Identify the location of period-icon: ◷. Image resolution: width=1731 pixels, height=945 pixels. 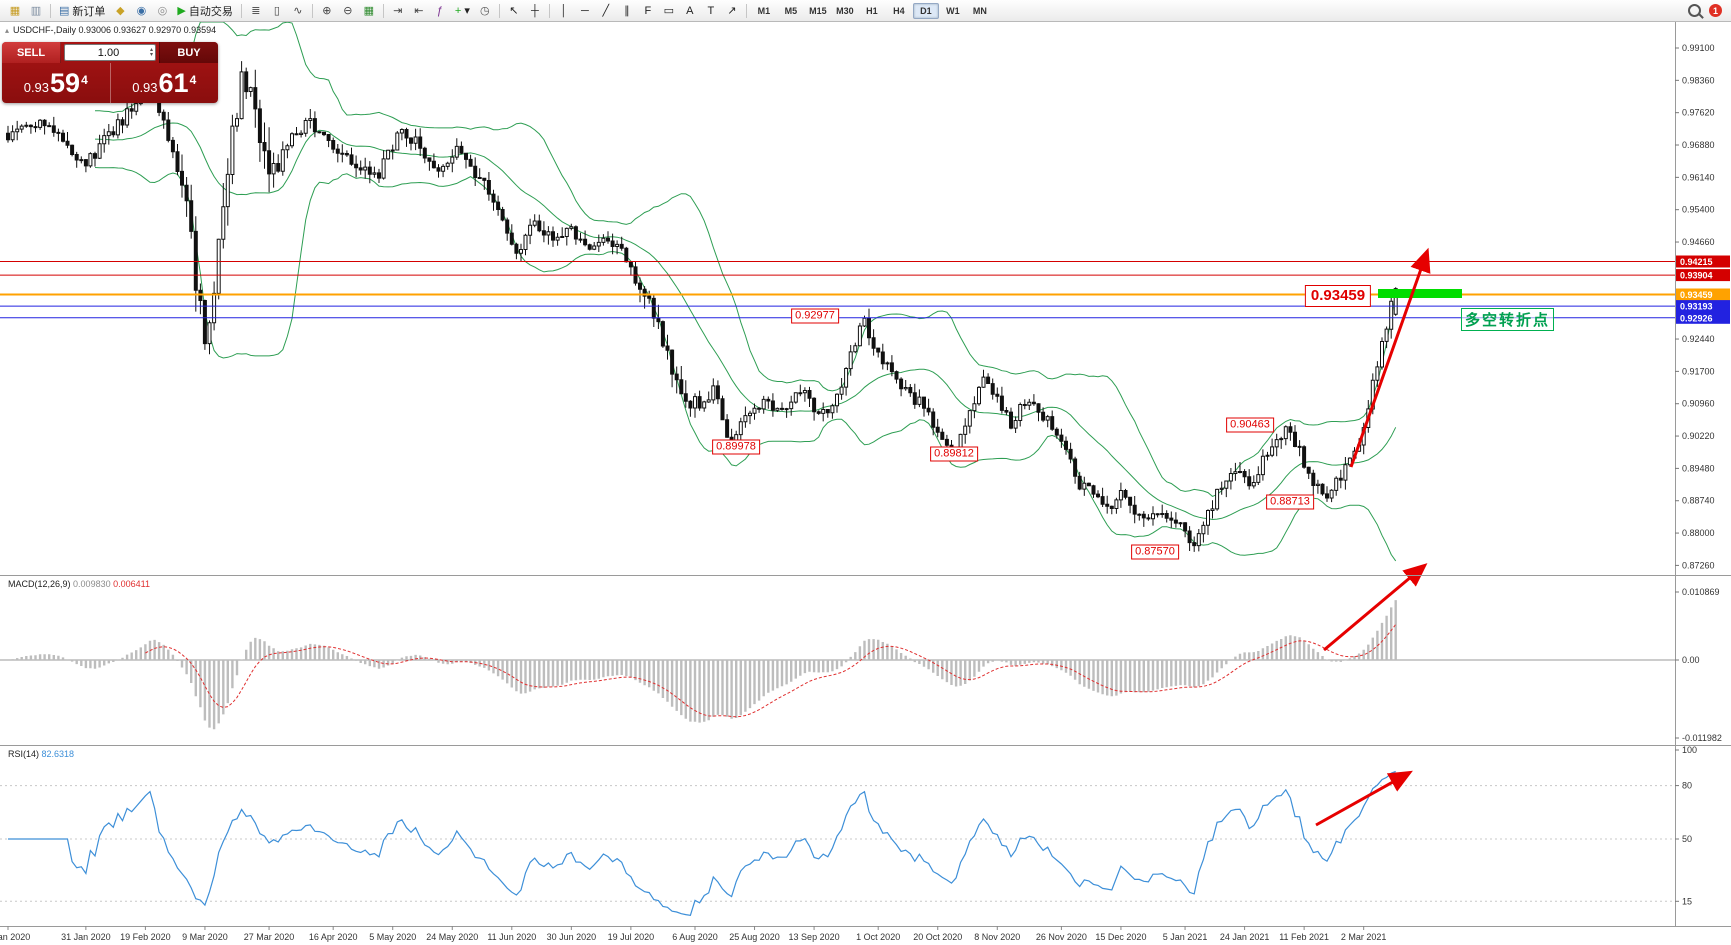
(485, 11).